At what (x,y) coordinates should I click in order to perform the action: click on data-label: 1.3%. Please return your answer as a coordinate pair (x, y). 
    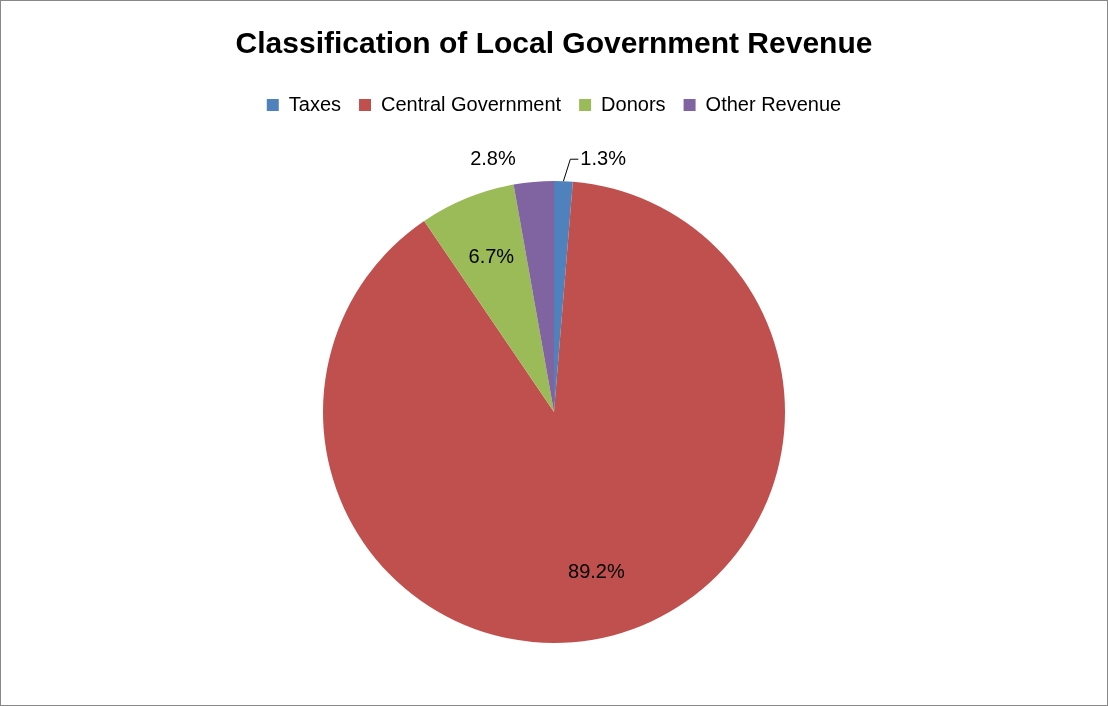
    Looking at the image, I should click on (603, 157).